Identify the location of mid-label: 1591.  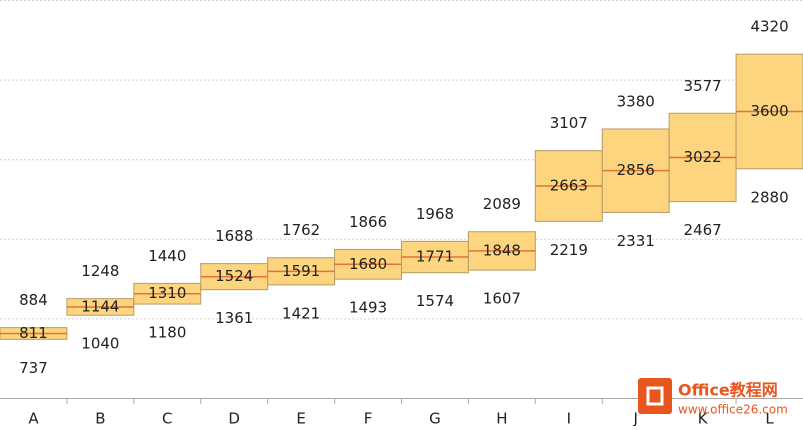
(301, 271).